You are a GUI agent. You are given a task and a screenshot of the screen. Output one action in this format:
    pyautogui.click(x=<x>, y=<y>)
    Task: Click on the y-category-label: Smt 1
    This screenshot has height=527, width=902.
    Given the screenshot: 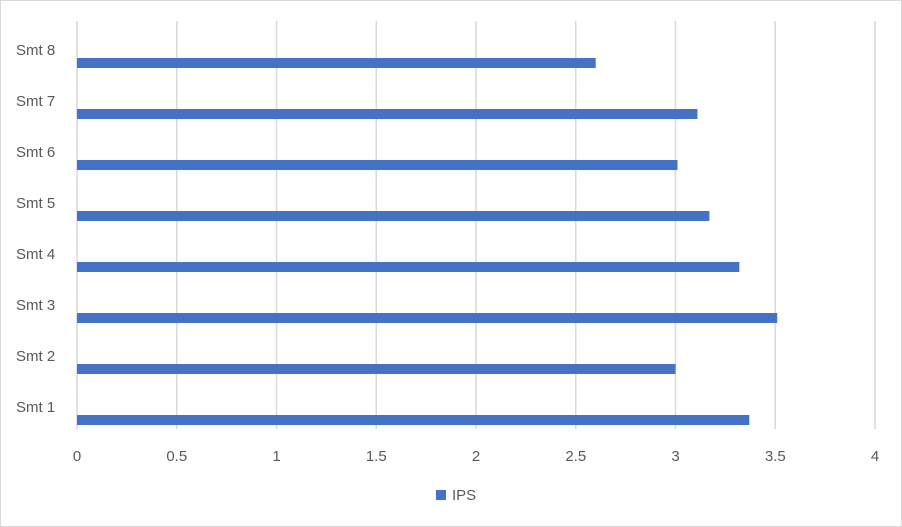 What is the action you would take?
    pyautogui.click(x=35, y=407)
    